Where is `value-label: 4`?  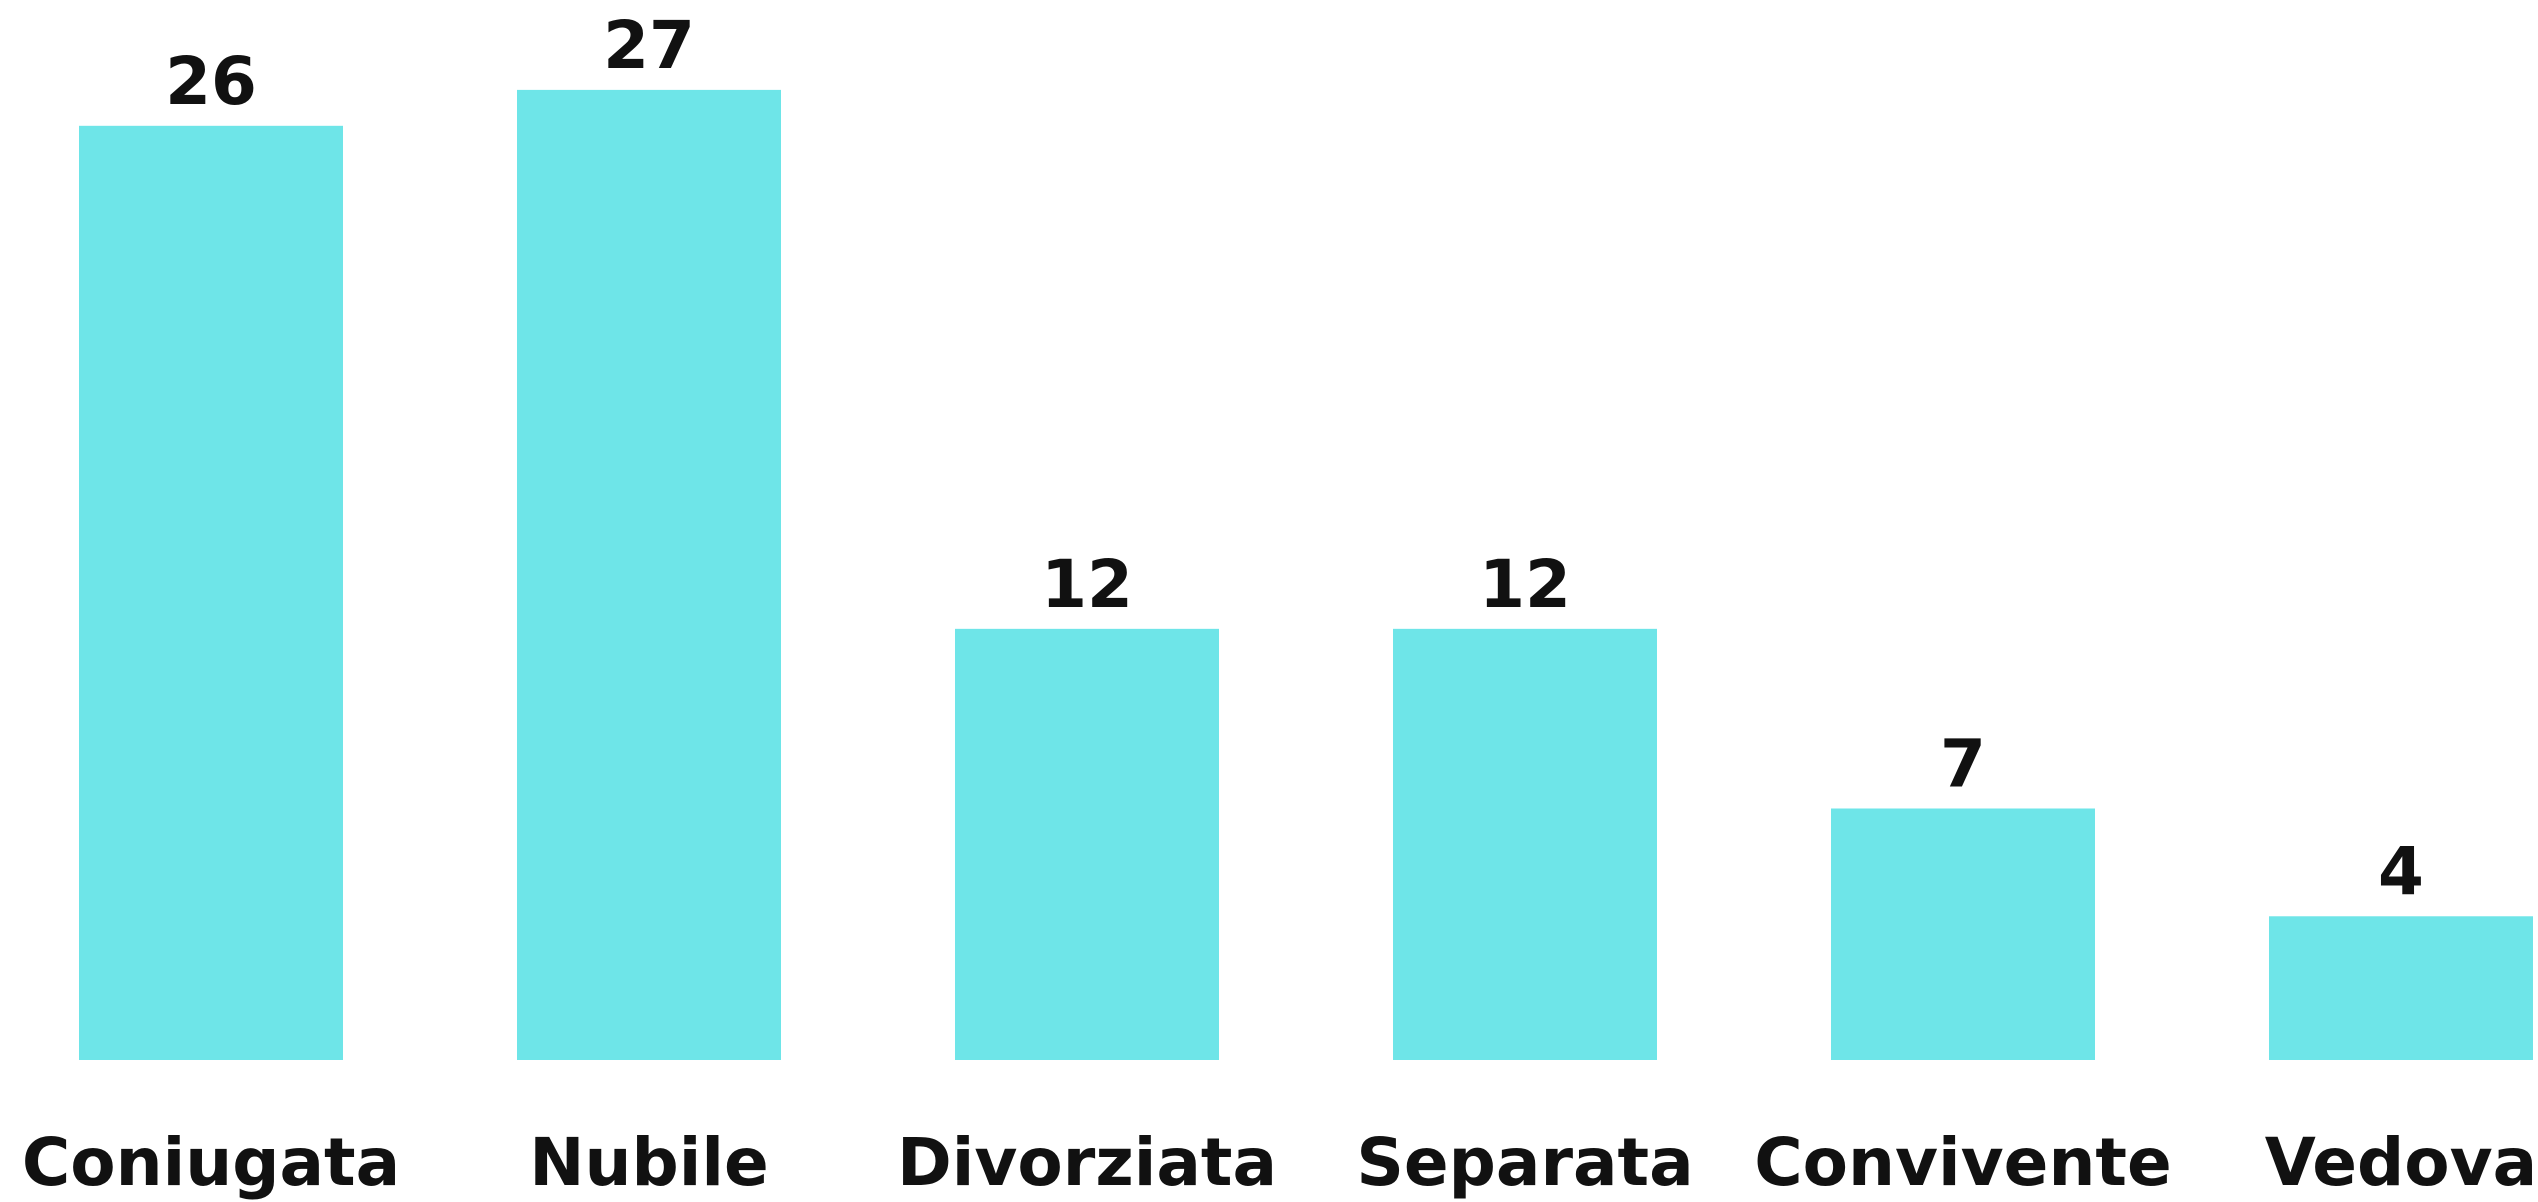
value-label: 4 is located at coordinates (2401, 871).